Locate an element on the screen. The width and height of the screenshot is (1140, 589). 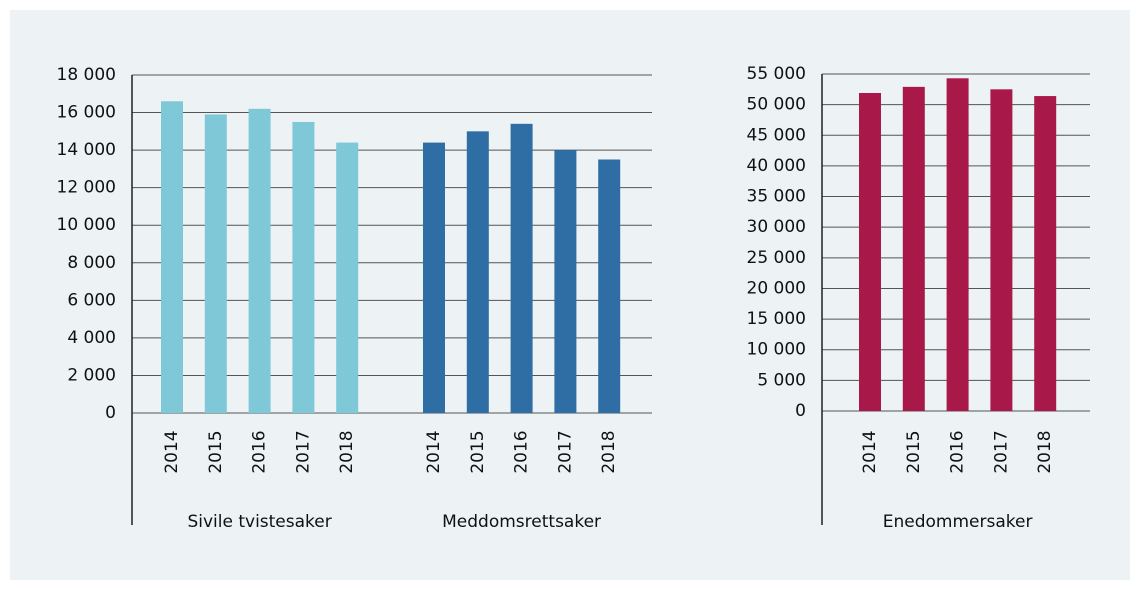
y-tick-label: 50 000 is located at coordinates (776, 105).